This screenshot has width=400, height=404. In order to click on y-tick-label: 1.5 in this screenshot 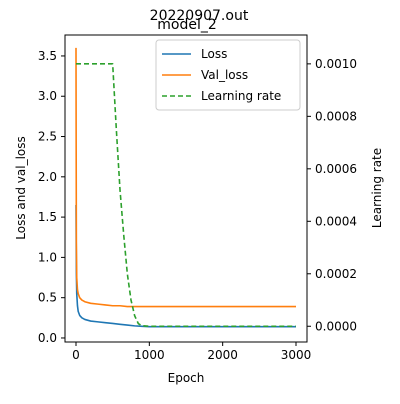, I will do `click(47, 217)`.